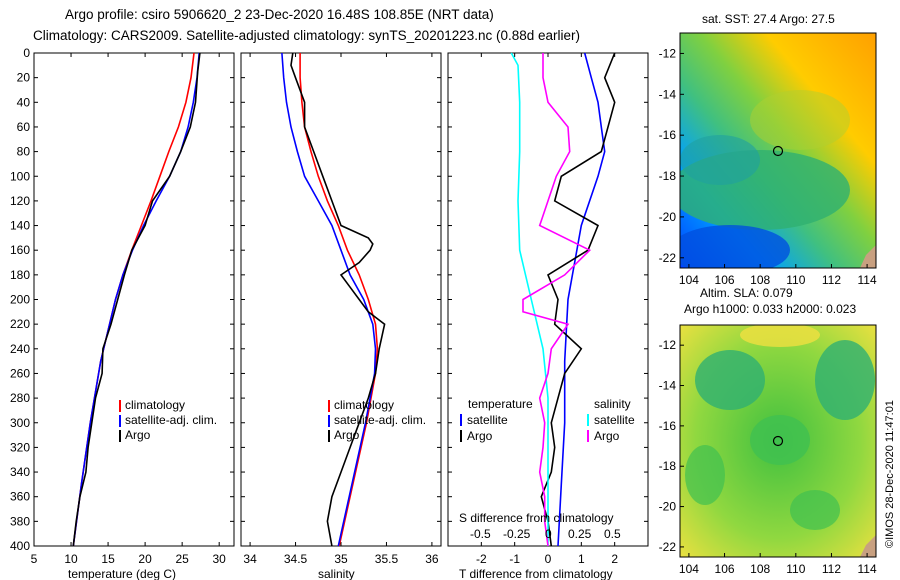 This screenshot has width=900, height=580. I want to click on sst-argo-location-marker, so click(778, 151).